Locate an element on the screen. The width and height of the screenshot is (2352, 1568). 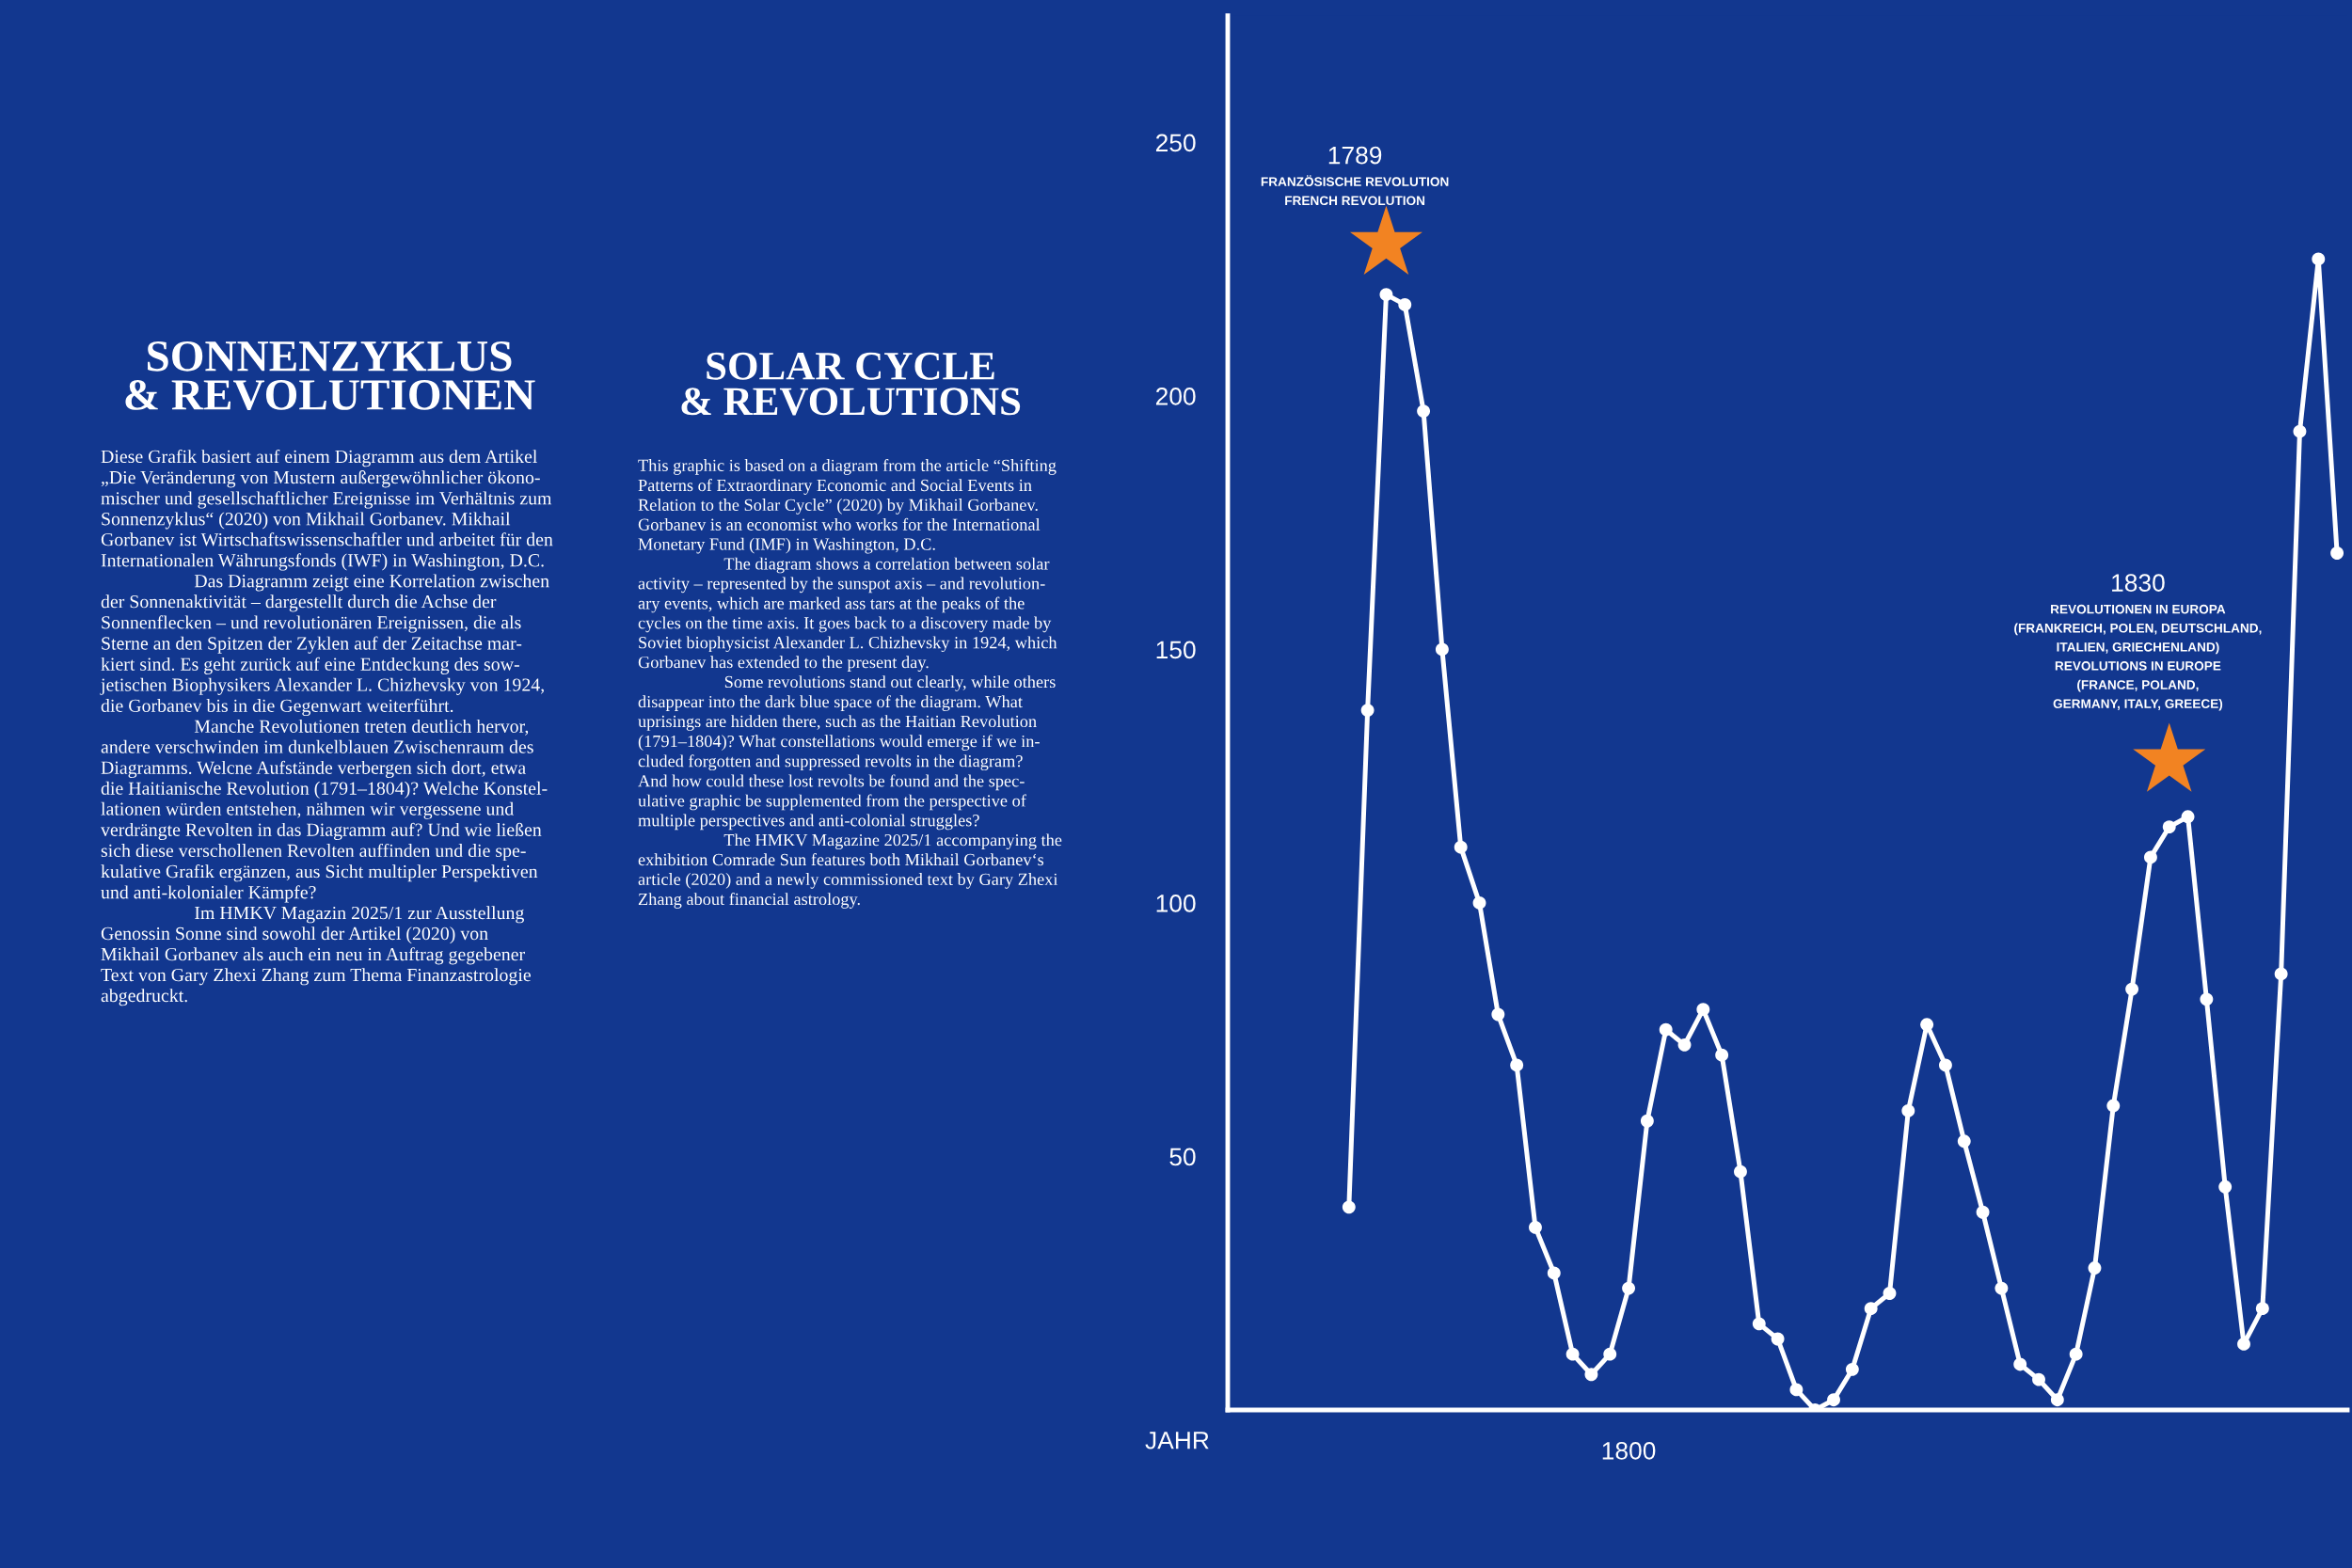
text: SONNENZYKLUS & REVOLUTIONEN is located at coordinates (330, 376).